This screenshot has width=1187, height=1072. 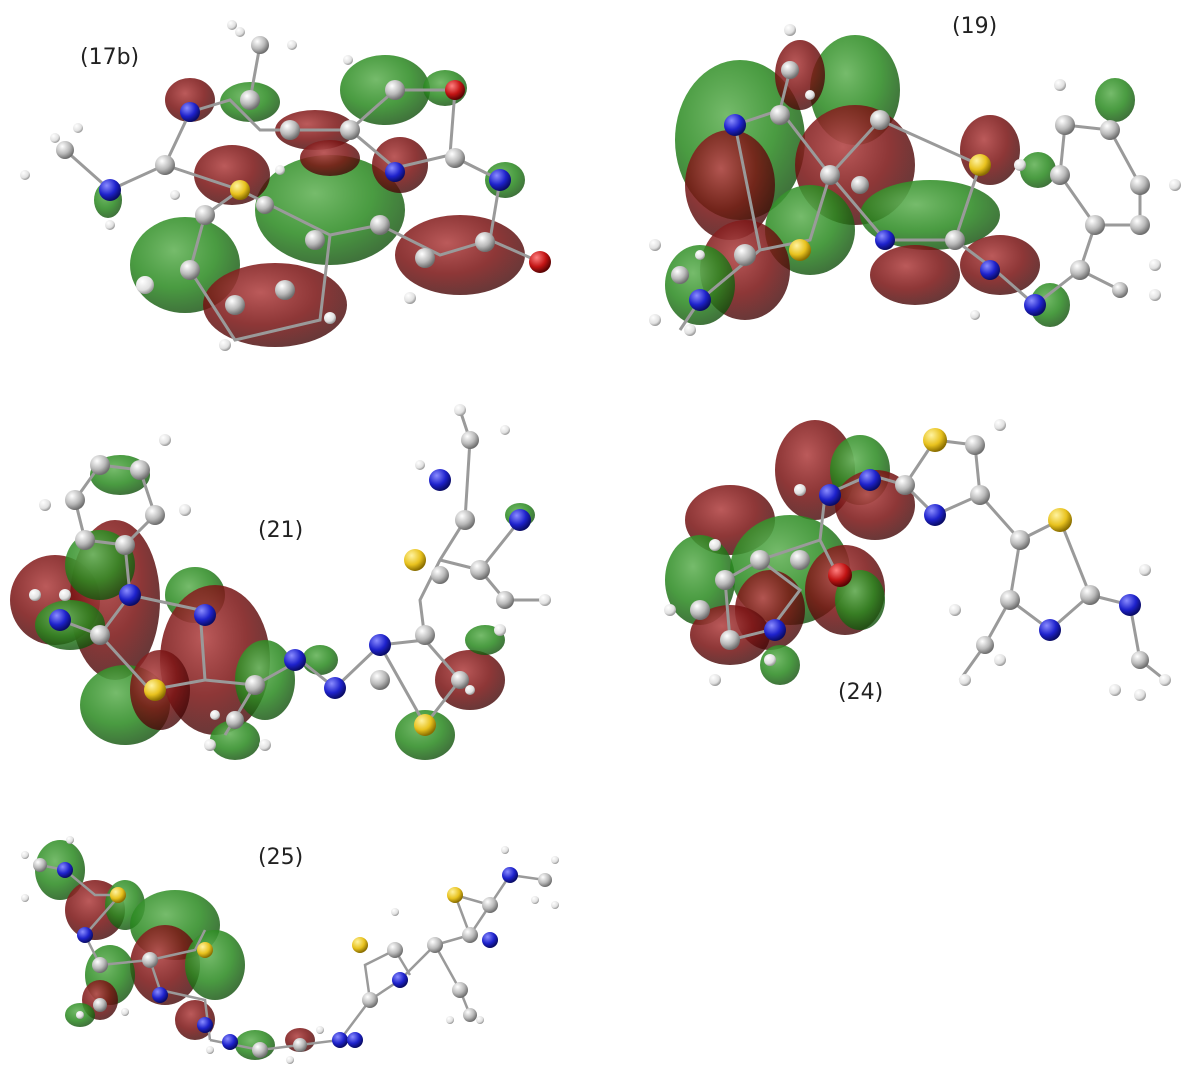 I want to click on panel-label-24: (24), so click(x=861, y=692).